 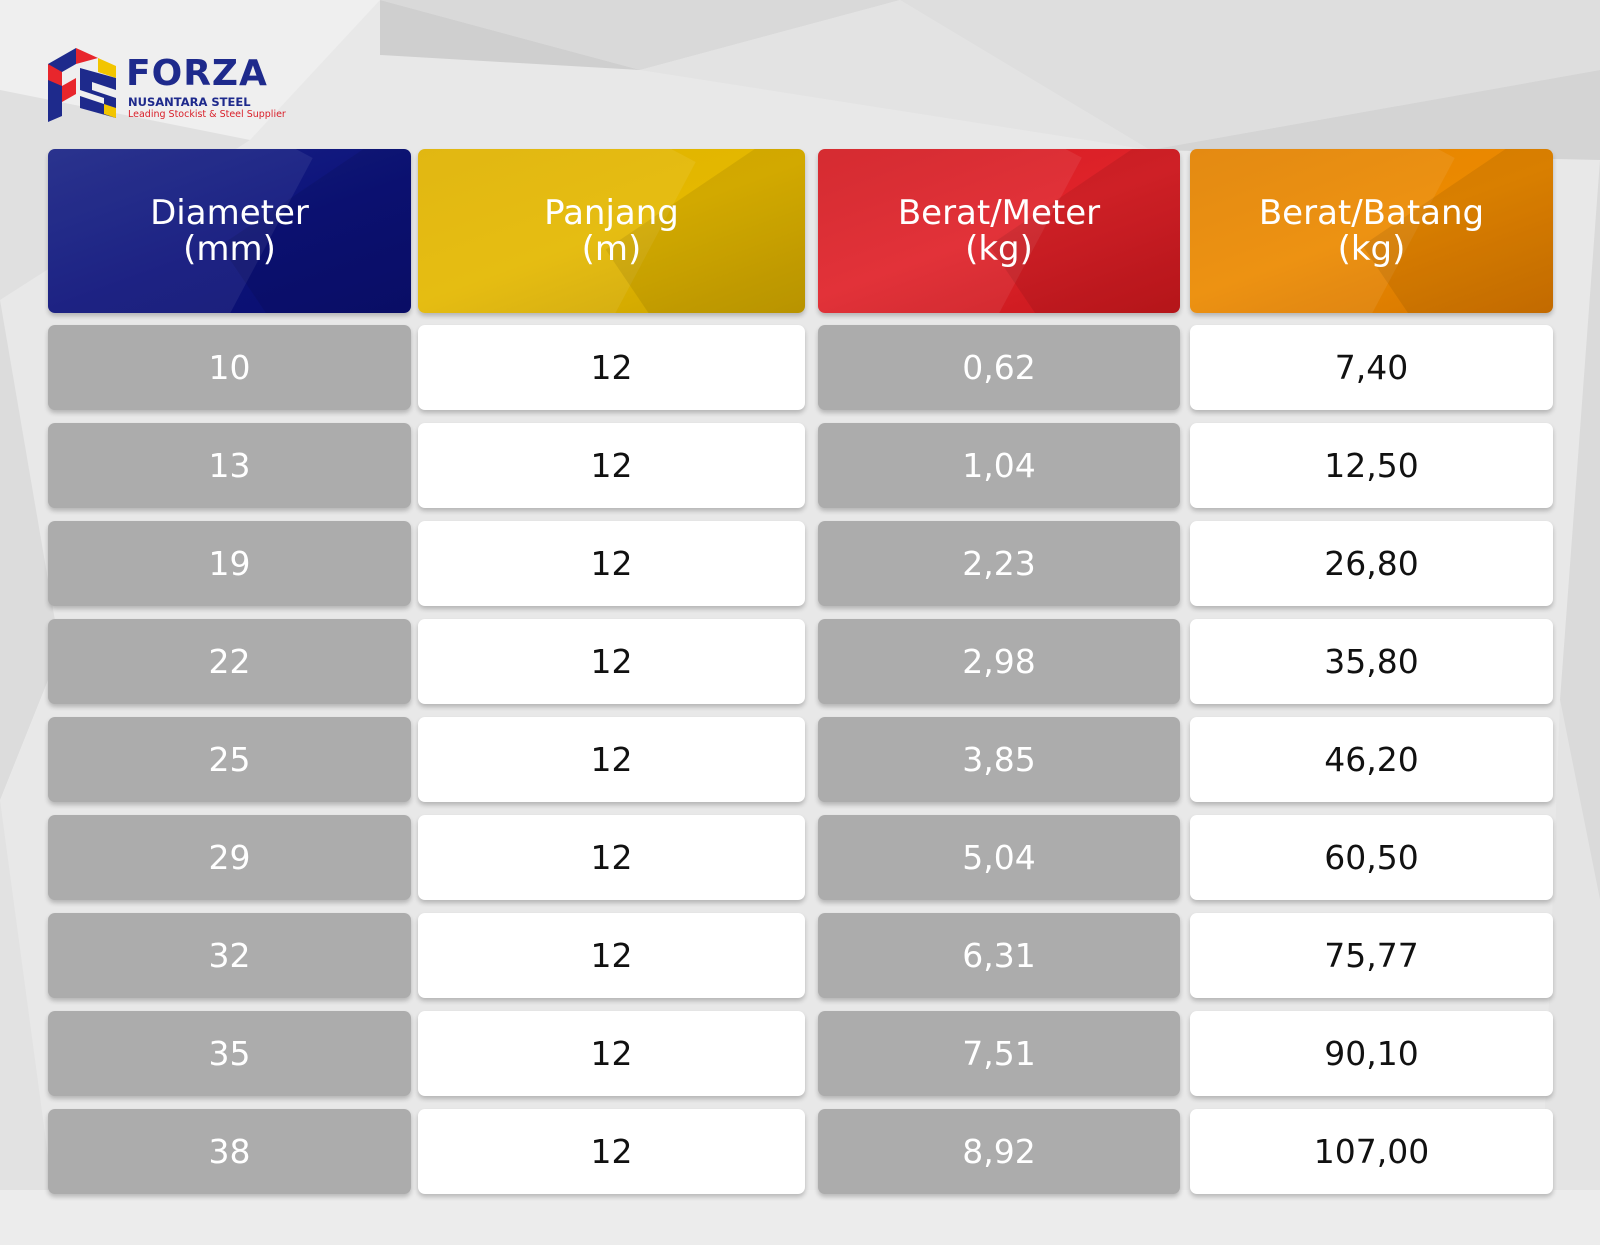 I want to click on cell-diameter: 29, so click(x=229, y=857).